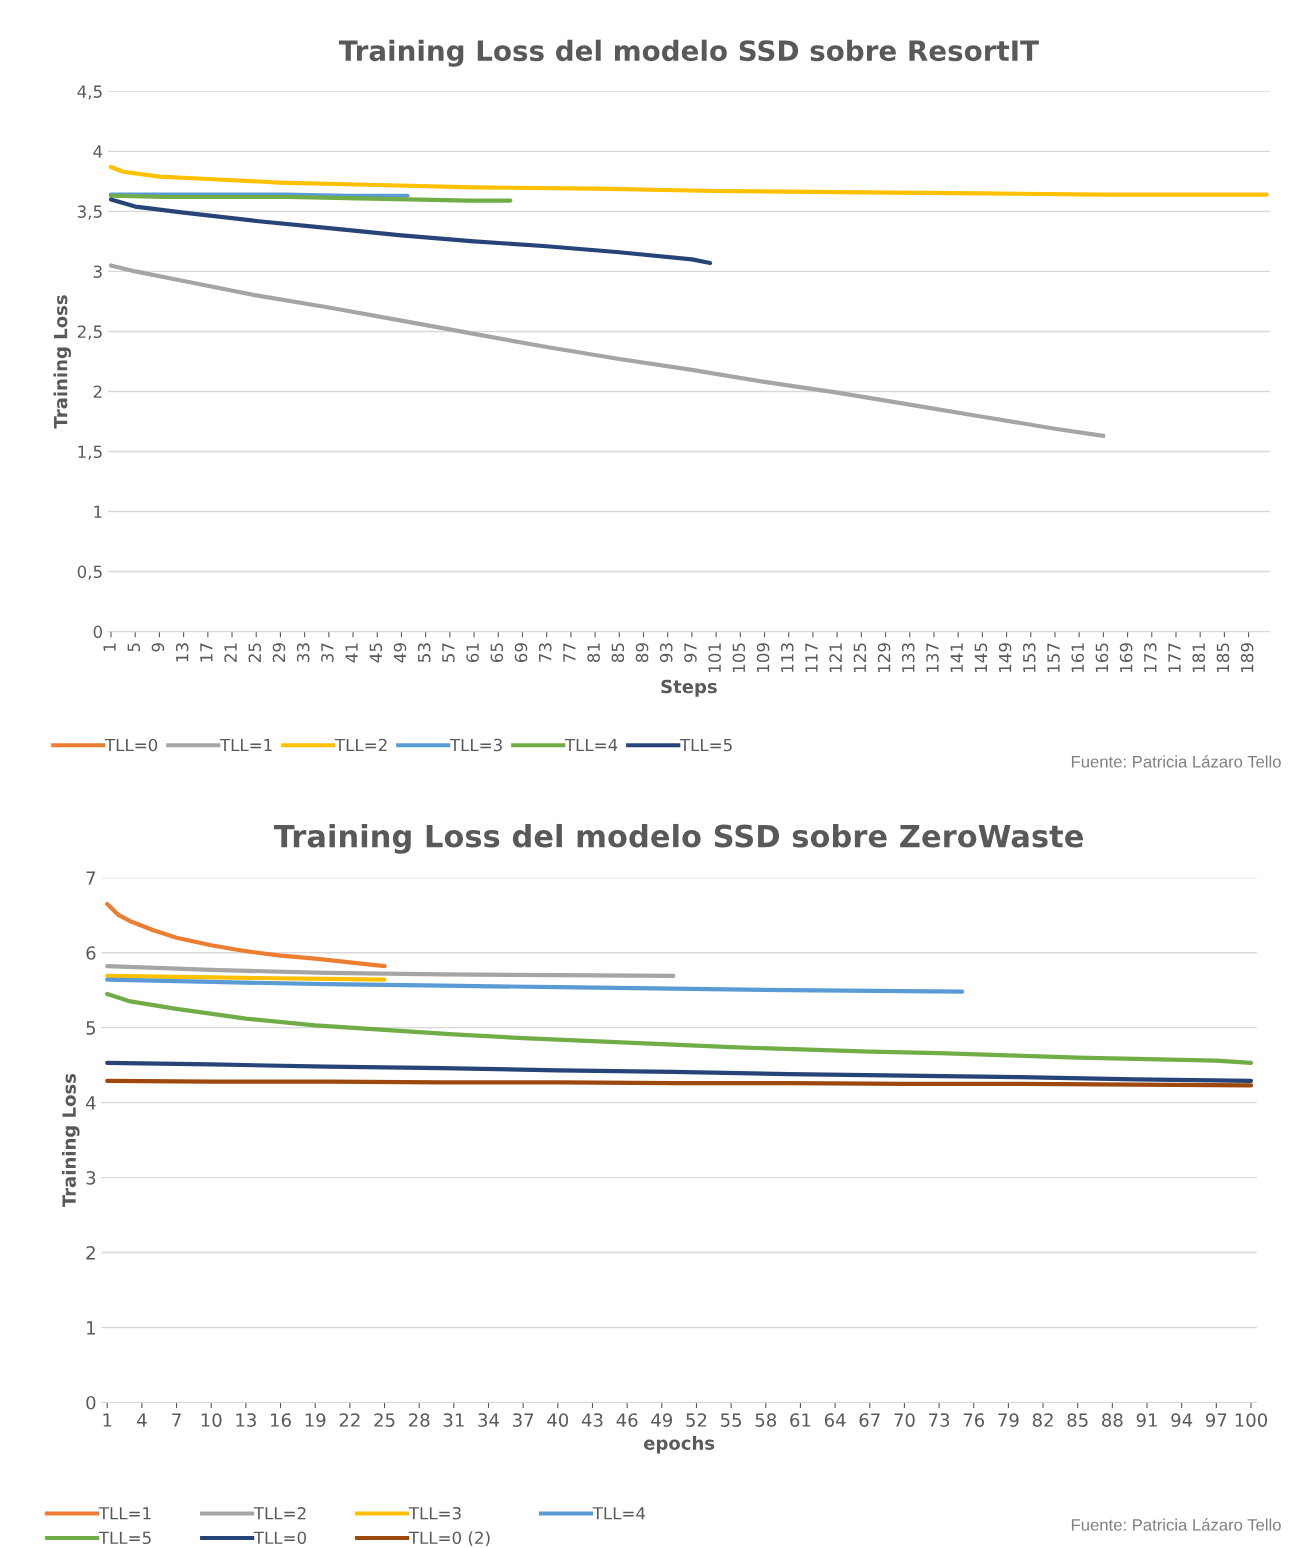  I want to click on y-tick-label: 3,5, so click(89, 212).